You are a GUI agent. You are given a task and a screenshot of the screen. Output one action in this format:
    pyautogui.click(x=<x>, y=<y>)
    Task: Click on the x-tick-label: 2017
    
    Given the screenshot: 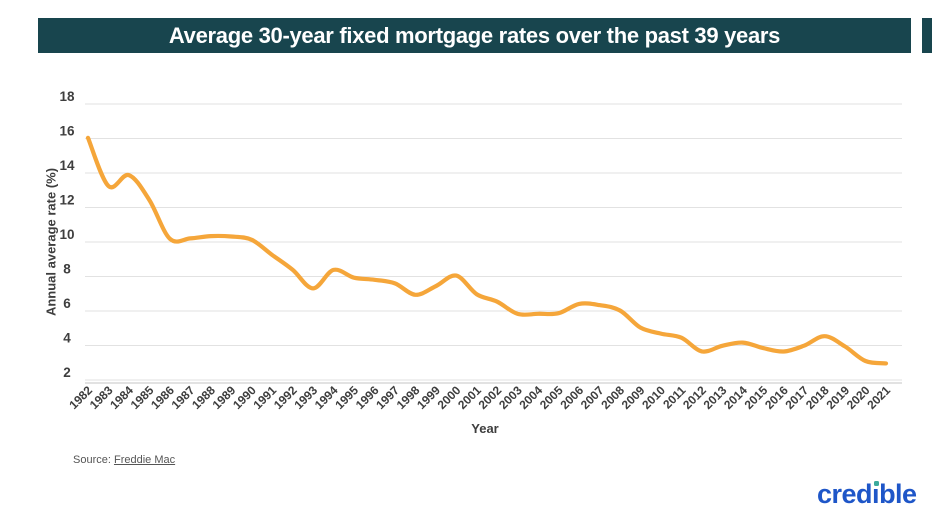 What is the action you would take?
    pyautogui.click(x=796, y=397)
    